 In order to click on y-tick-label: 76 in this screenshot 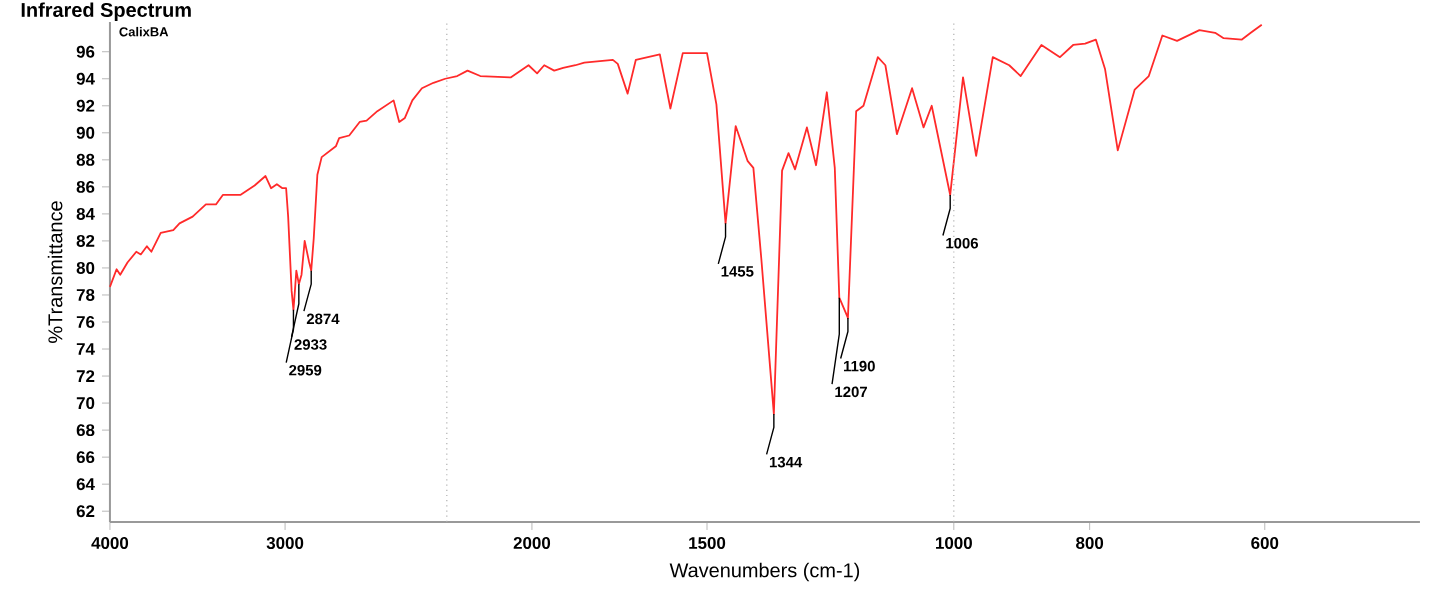, I will do `click(85, 322)`.